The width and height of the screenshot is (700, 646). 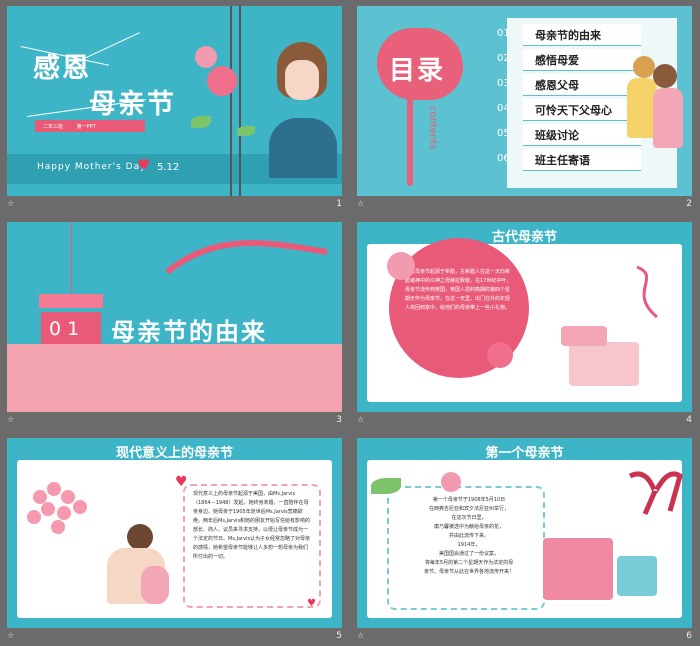 I want to click on contents-word: contents, so click(x=432, y=128).